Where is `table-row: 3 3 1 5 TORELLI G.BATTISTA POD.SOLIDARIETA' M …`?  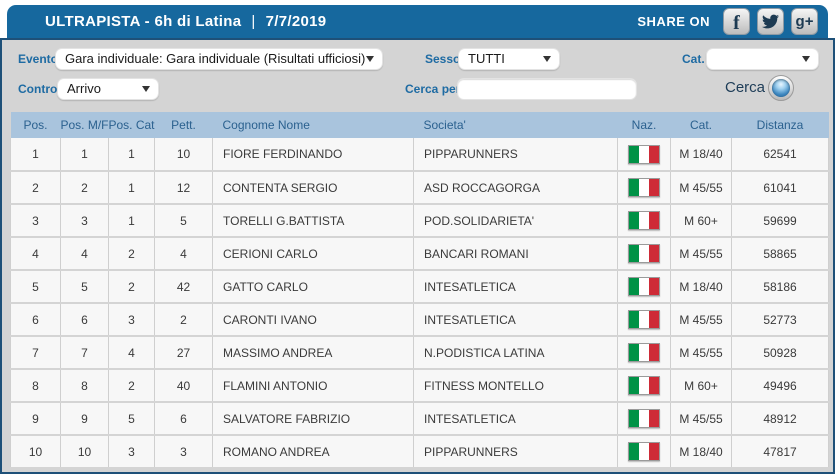 table-row: 3 3 1 5 TORELLI G.BATTISTA POD.SOLIDARIETA' M … is located at coordinates (419, 221).